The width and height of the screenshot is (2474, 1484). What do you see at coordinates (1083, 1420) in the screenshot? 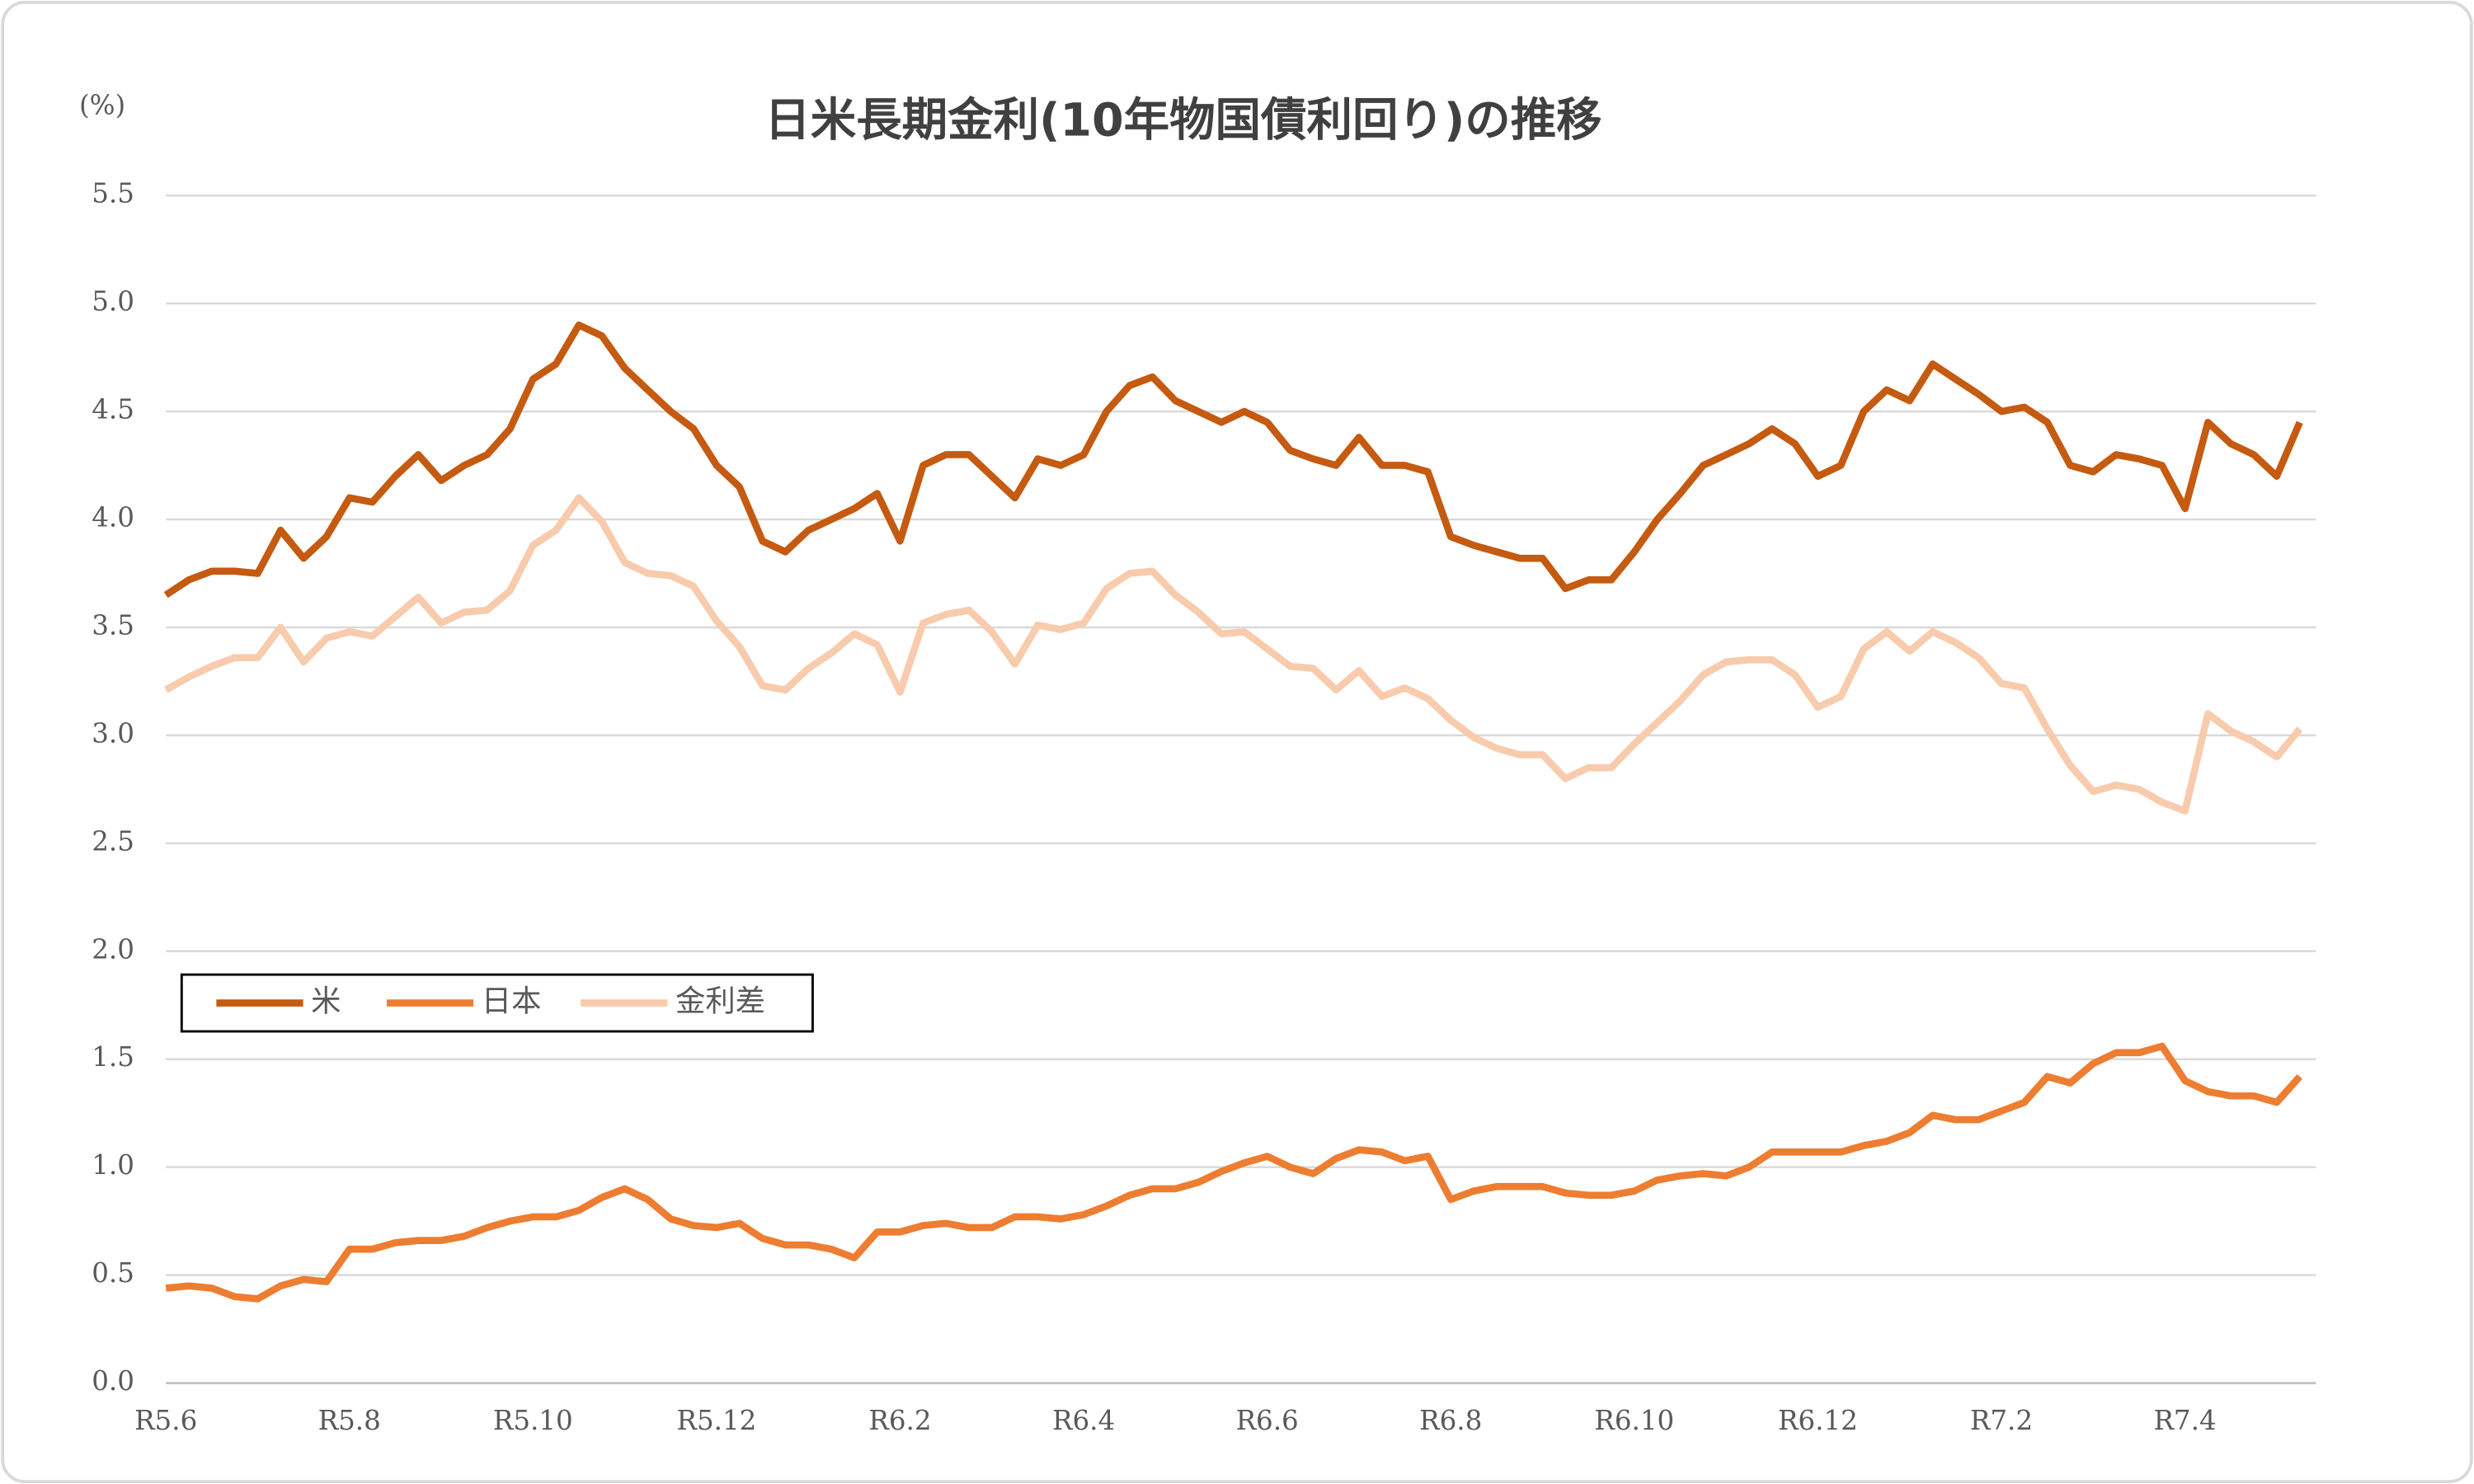
I see `x-tick-label: R6.4` at bounding box center [1083, 1420].